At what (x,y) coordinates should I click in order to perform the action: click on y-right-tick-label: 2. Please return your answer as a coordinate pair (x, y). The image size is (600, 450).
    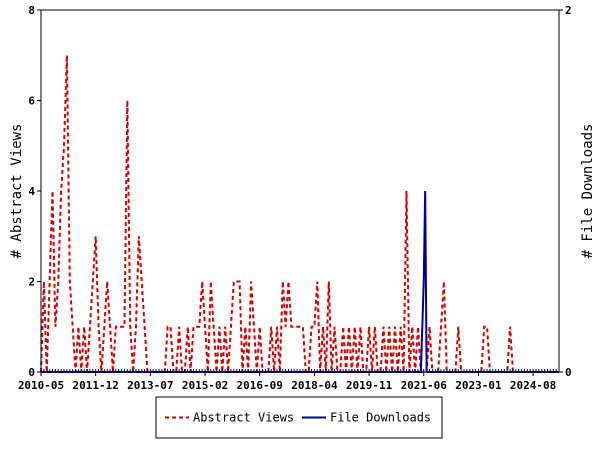
    Looking at the image, I should click on (568, 10).